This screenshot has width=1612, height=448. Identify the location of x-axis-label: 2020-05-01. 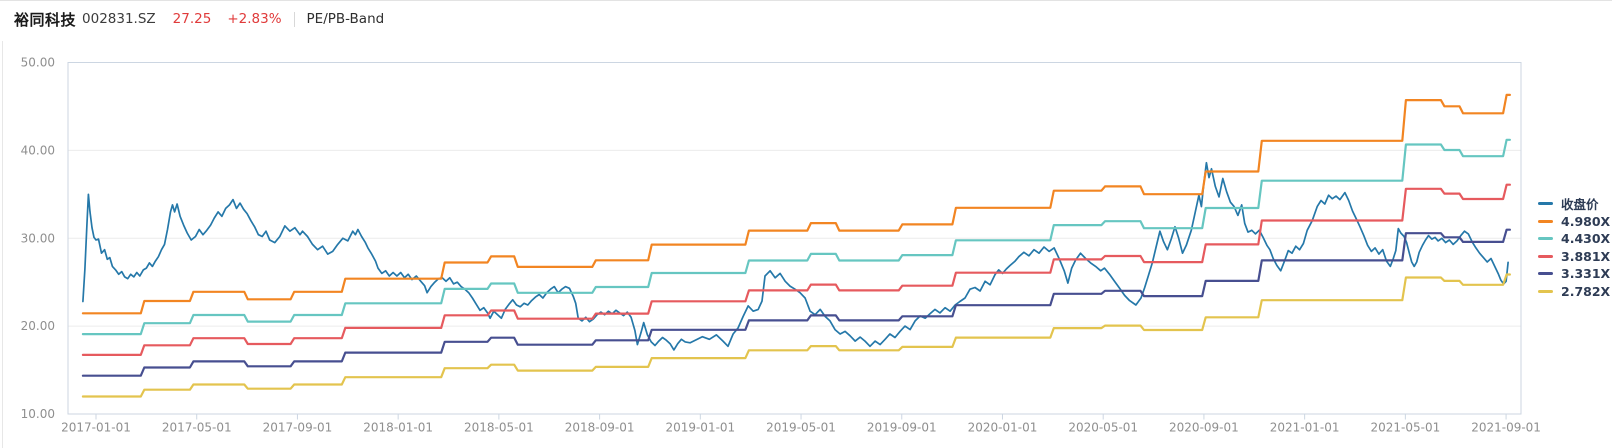
(1103, 428).